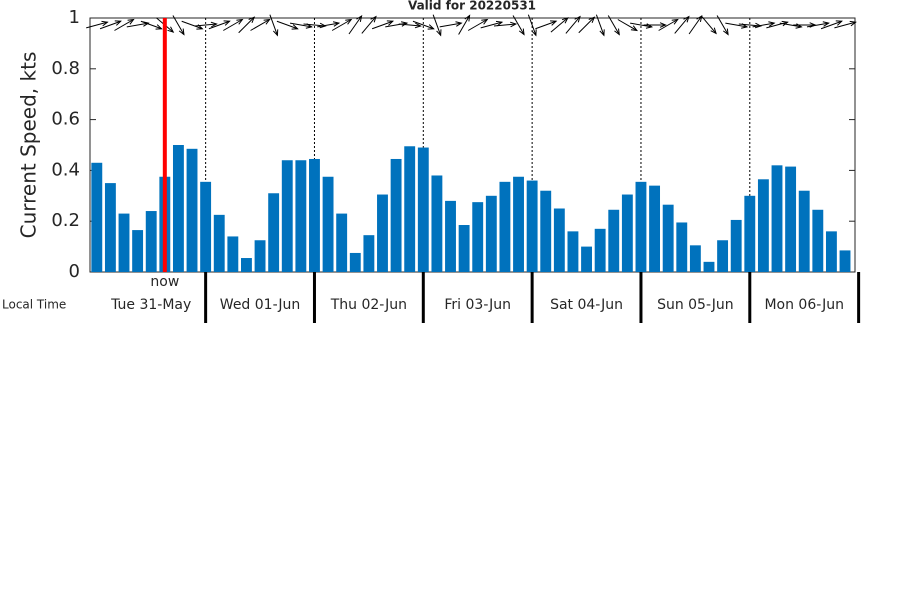  I want to click on day-label: Wed 01-Jun, so click(260, 305).